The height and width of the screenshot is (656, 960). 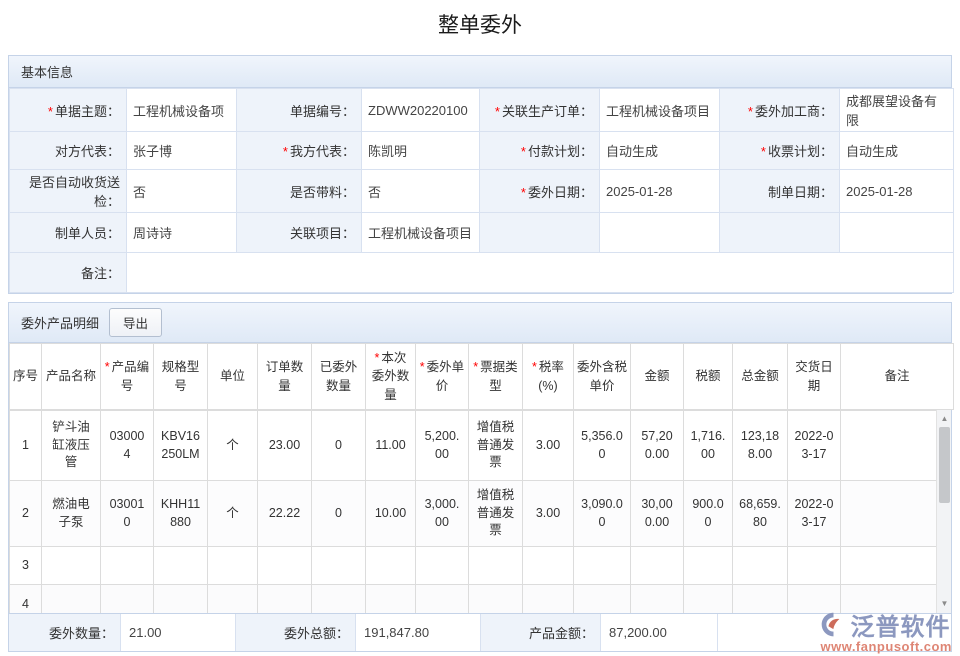 What do you see at coordinates (541, 632) in the screenshot?
I see `summary-label-product-amount: 产品金额：` at bounding box center [541, 632].